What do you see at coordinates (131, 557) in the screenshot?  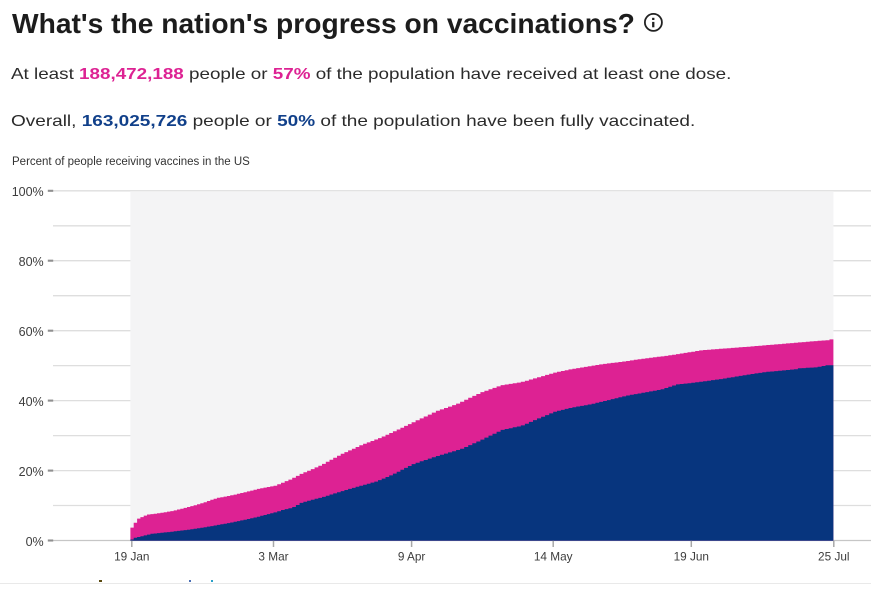 I see `svg-text: 19 Jan` at bounding box center [131, 557].